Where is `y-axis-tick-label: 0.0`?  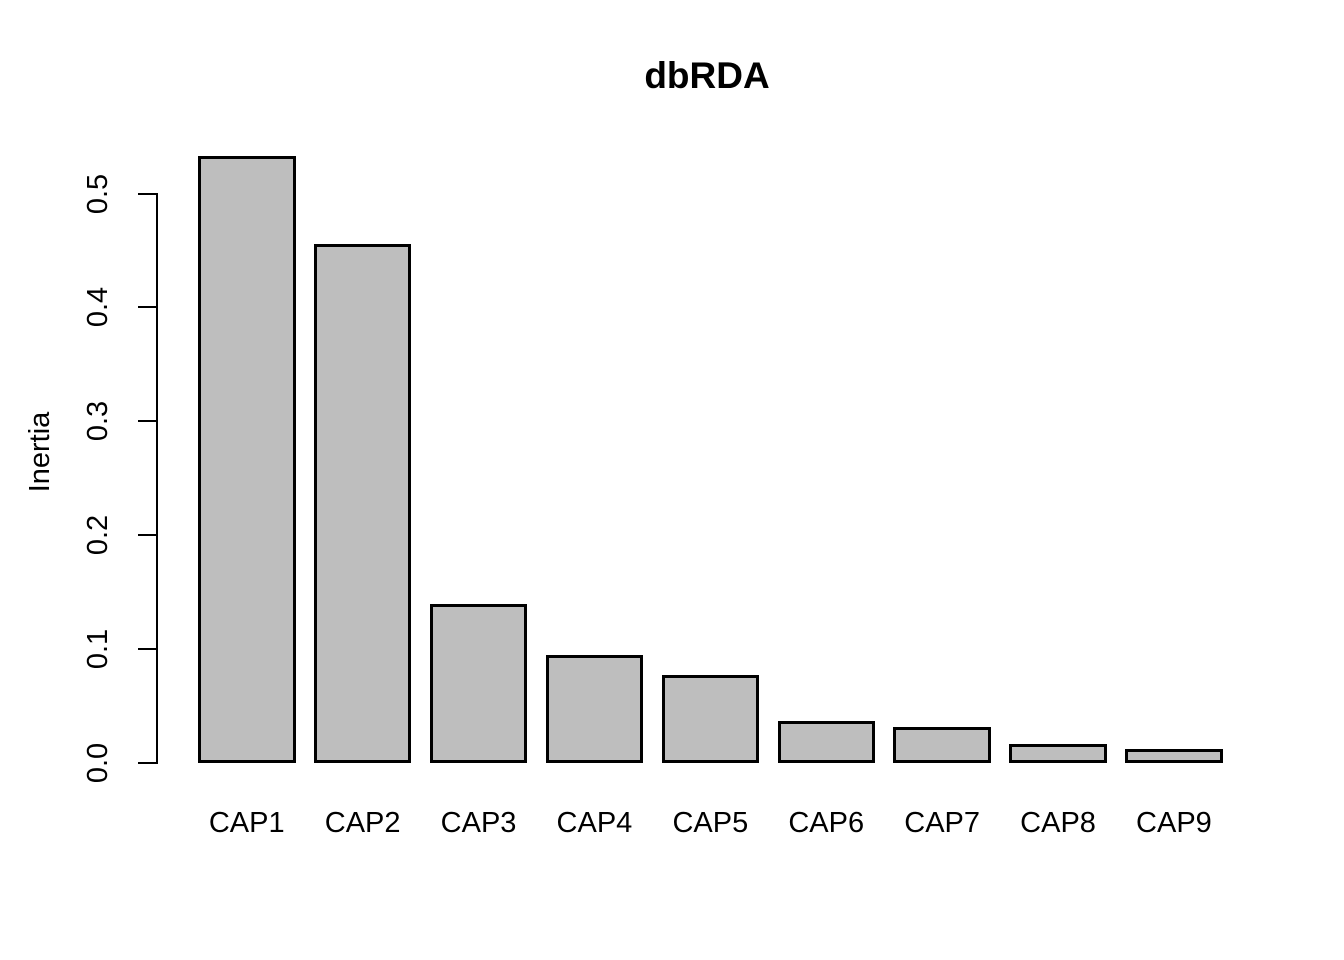 y-axis-tick-label: 0.0 is located at coordinates (98, 763).